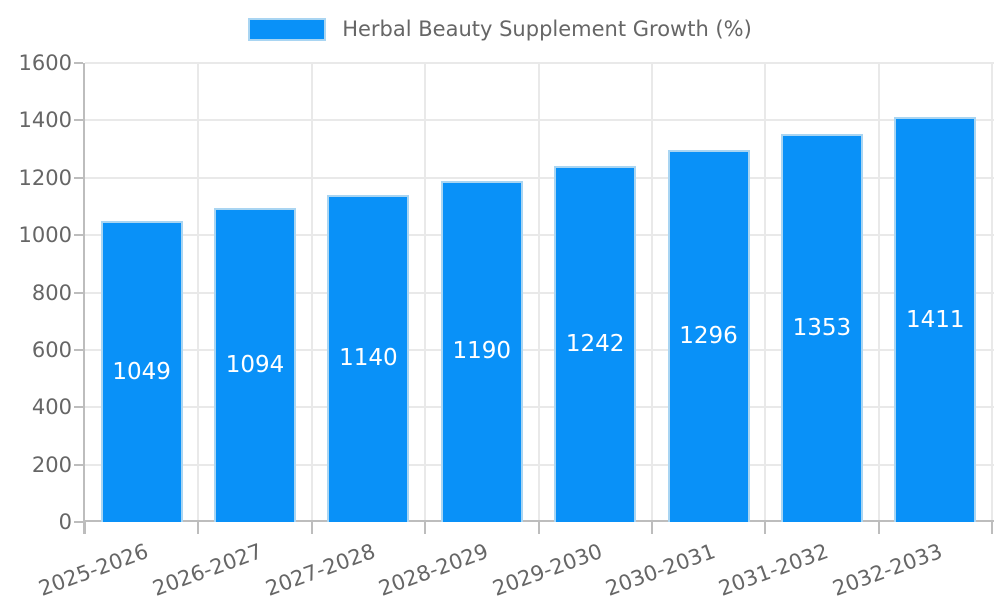 The height and width of the screenshot is (600, 1000). What do you see at coordinates (51, 407) in the screenshot?
I see `y-tick-label: 400` at bounding box center [51, 407].